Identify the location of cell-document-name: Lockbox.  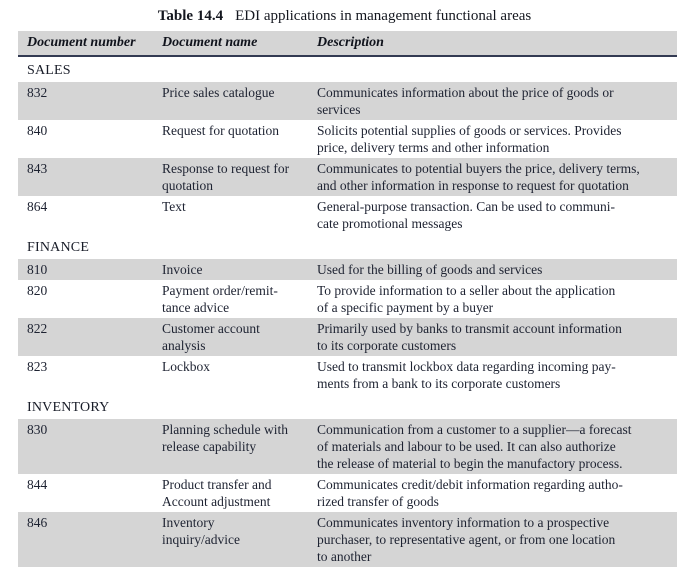
(186, 366).